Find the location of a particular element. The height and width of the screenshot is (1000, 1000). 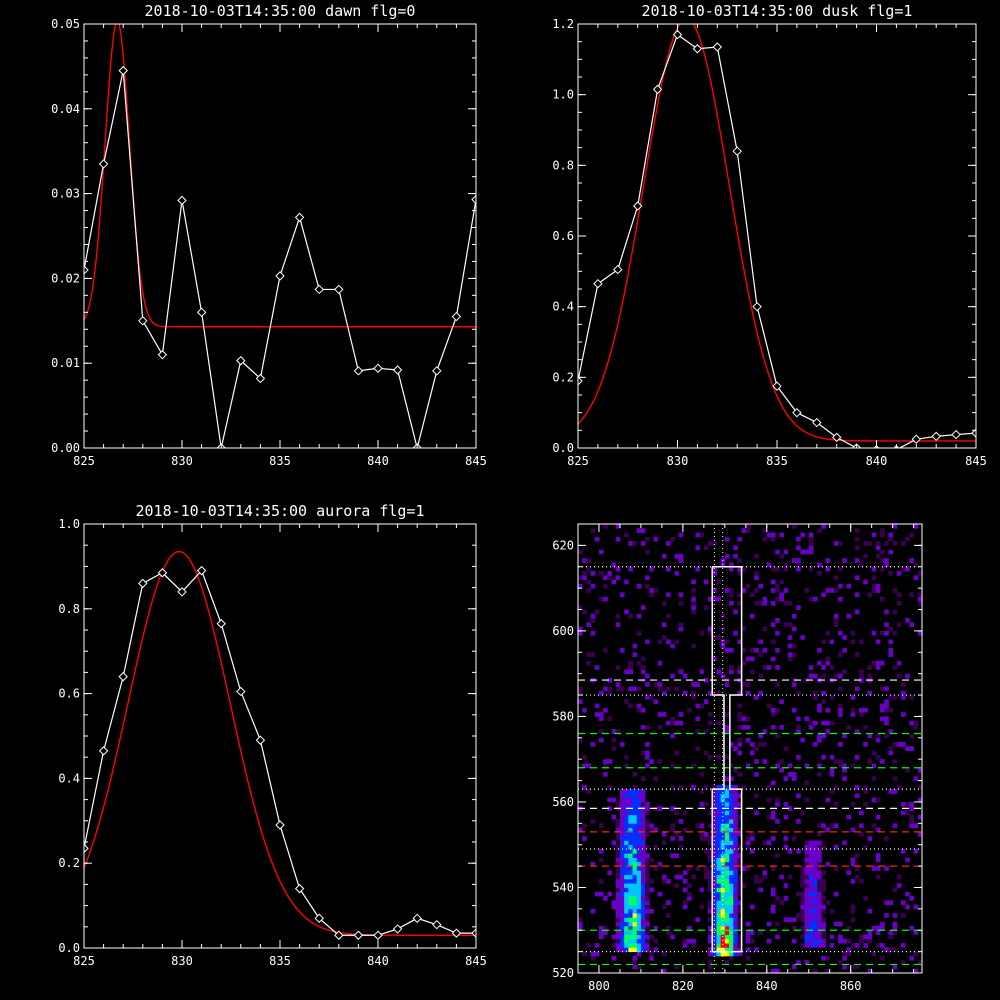

data-point-dusk is located at coordinates (618, 270).